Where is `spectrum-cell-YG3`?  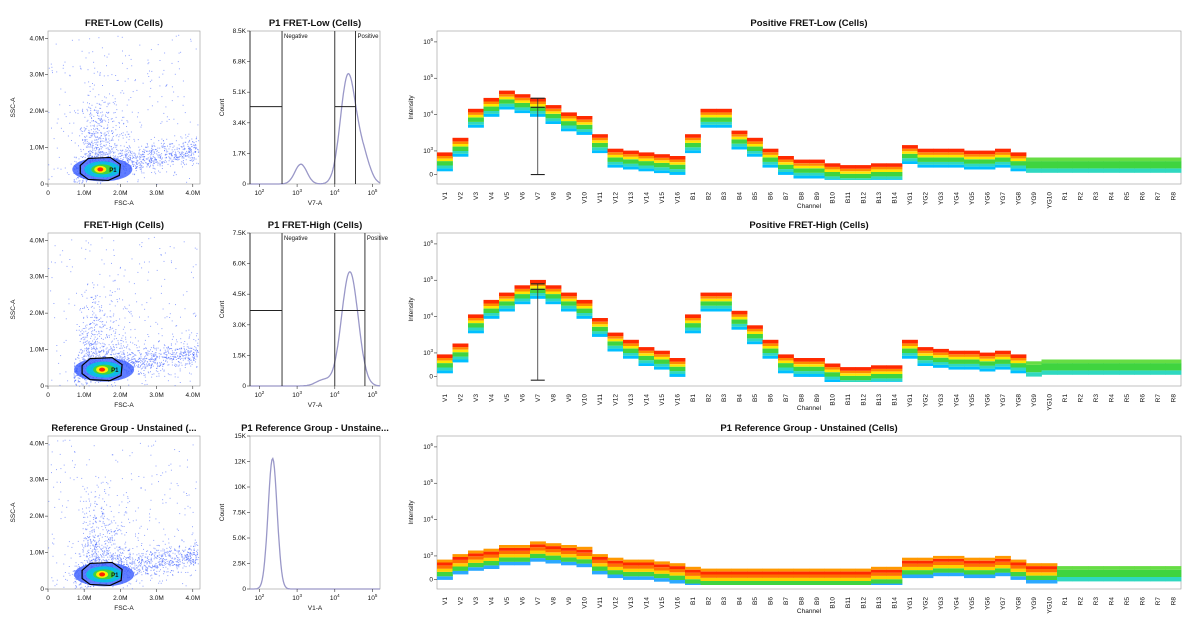 spectrum-cell-YG3 is located at coordinates (941, 158).